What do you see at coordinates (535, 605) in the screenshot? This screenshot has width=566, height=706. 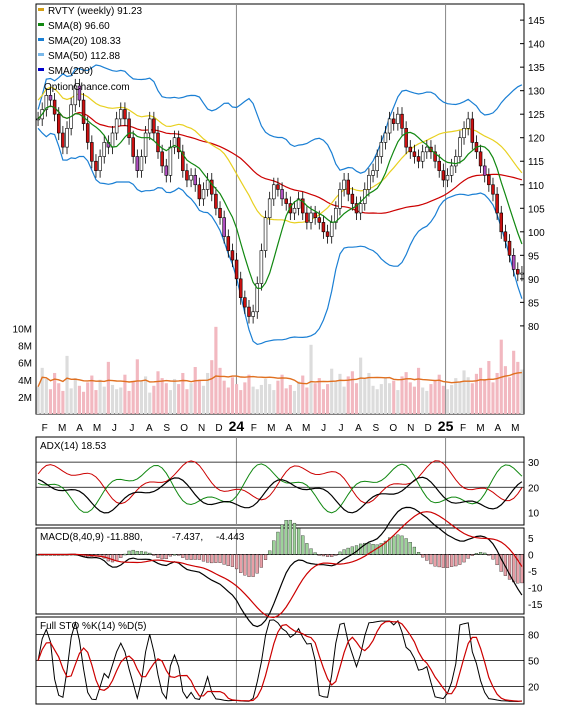 I see `macd-y-tick-label: -15` at bounding box center [535, 605].